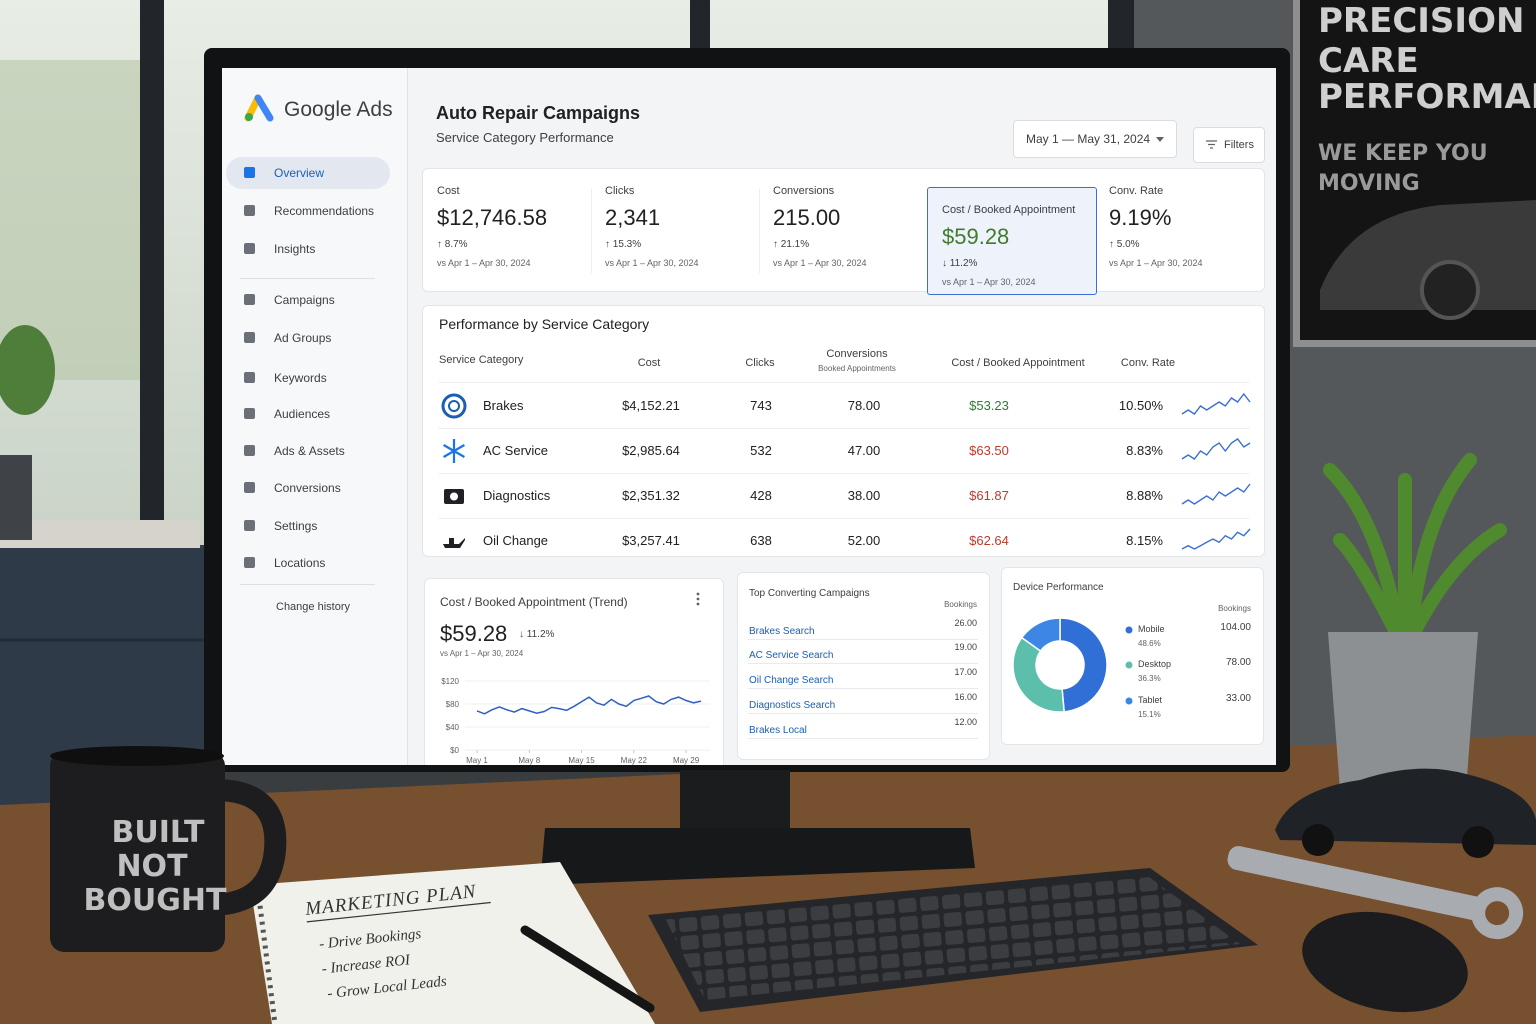 This screenshot has height=1024, width=1536. I want to click on nav-item: Ads & Assets, so click(308, 451).